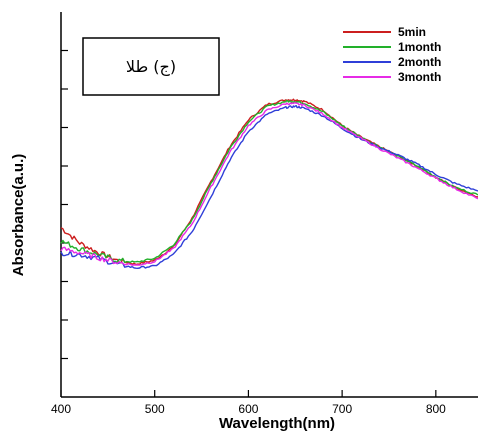 The image size is (478, 433). Describe the element at coordinates (64, 204) in the screenshot. I see `y-axis-ticks` at that location.